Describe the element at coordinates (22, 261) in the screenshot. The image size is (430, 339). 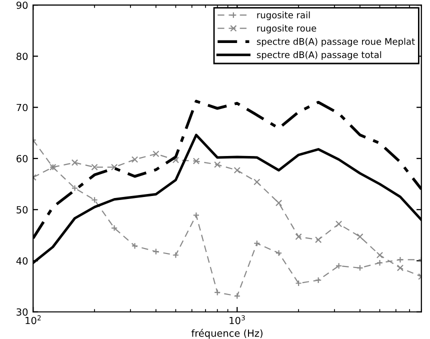
I see `y-tick-label: 40` at that location.